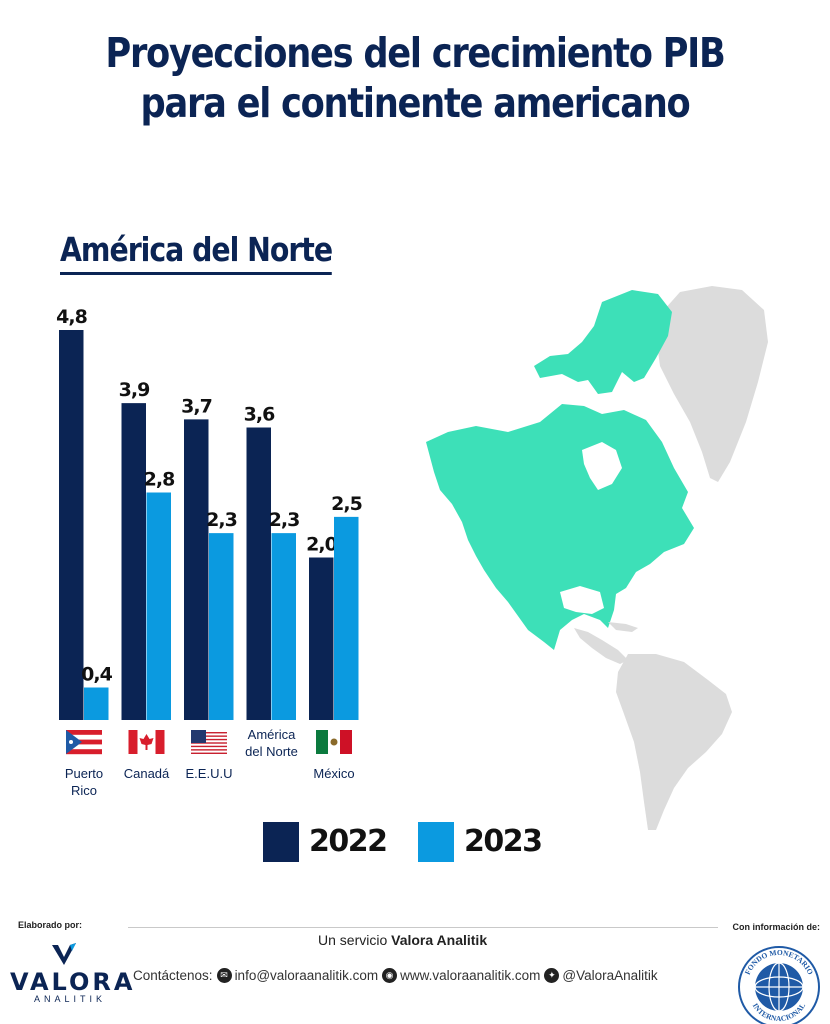 This screenshot has width=830, height=1024. What do you see at coordinates (306, 975) in the screenshot?
I see `contact-email: info@valoraanalitik.com` at bounding box center [306, 975].